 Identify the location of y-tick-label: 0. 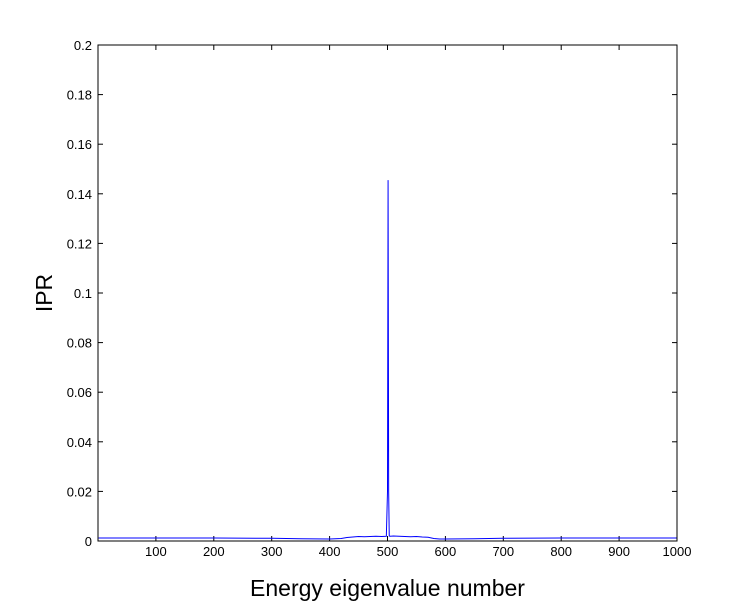
(88, 541).